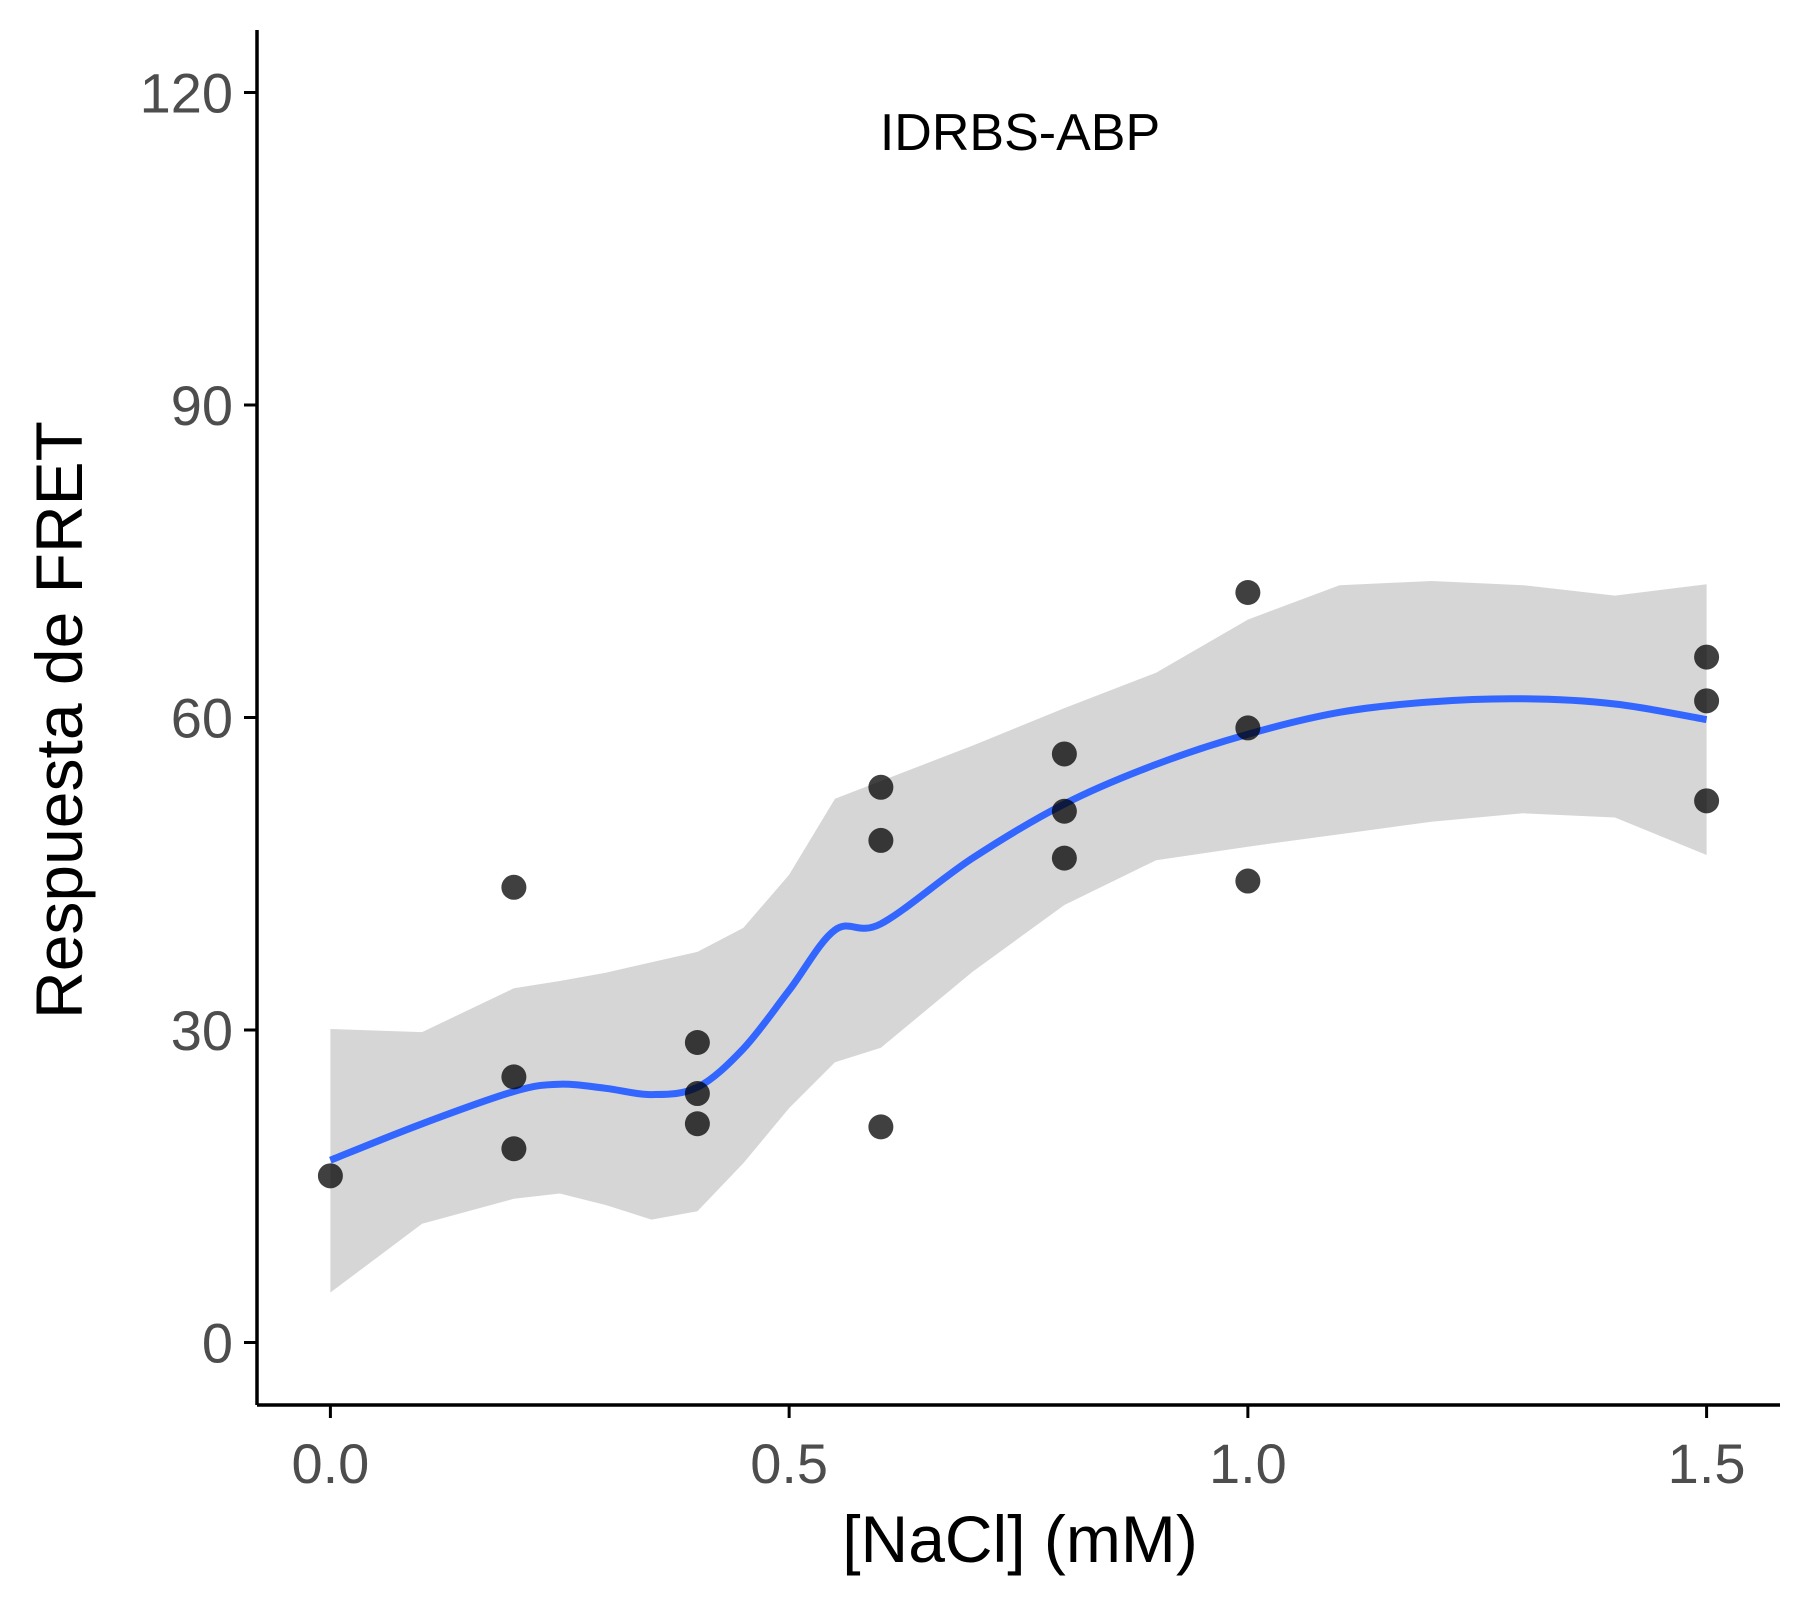  Describe the element at coordinates (1707, 1463) in the screenshot. I see `x-tick-label: 1.5` at that location.